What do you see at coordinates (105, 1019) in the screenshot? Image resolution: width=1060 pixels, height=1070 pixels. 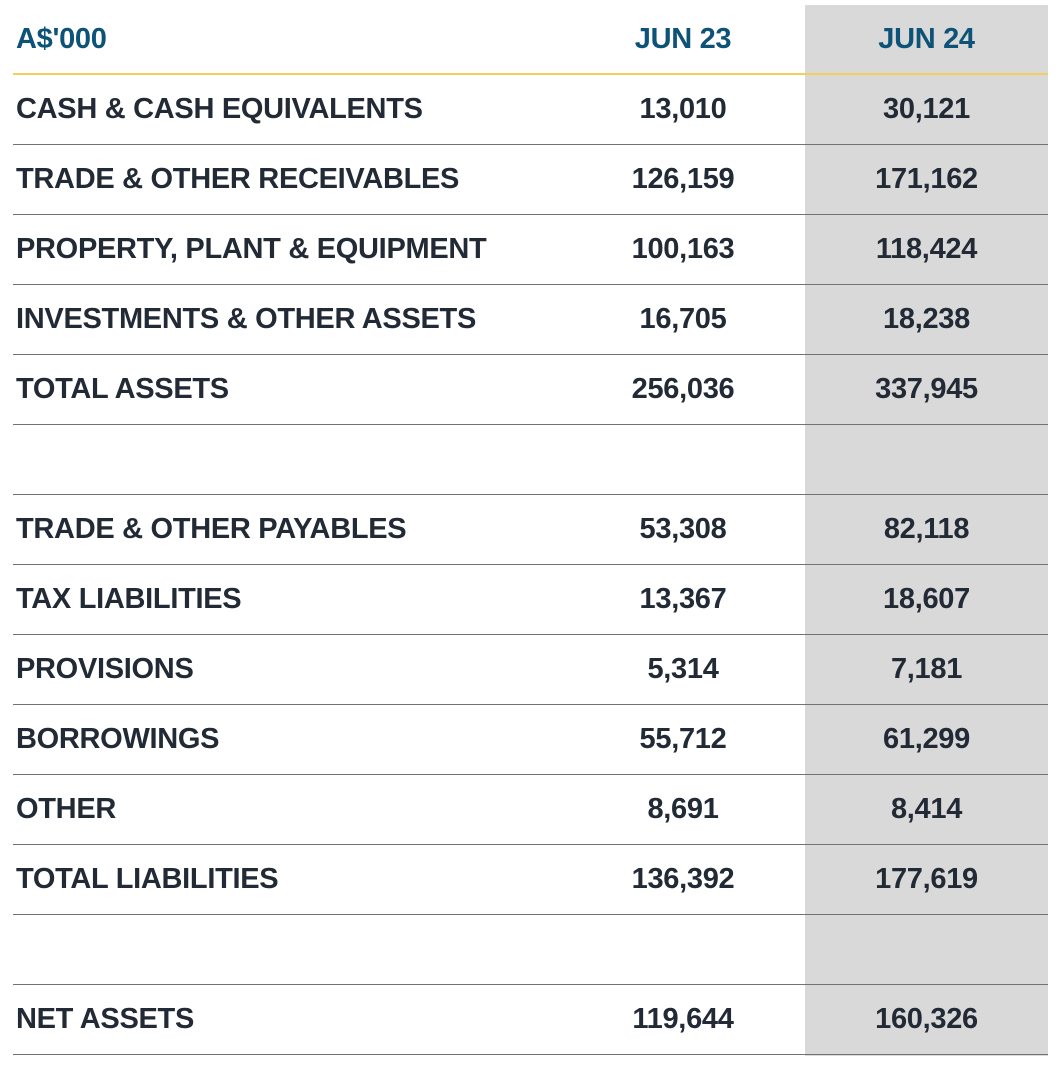 I see `row-label: NET ASSETS` at bounding box center [105, 1019].